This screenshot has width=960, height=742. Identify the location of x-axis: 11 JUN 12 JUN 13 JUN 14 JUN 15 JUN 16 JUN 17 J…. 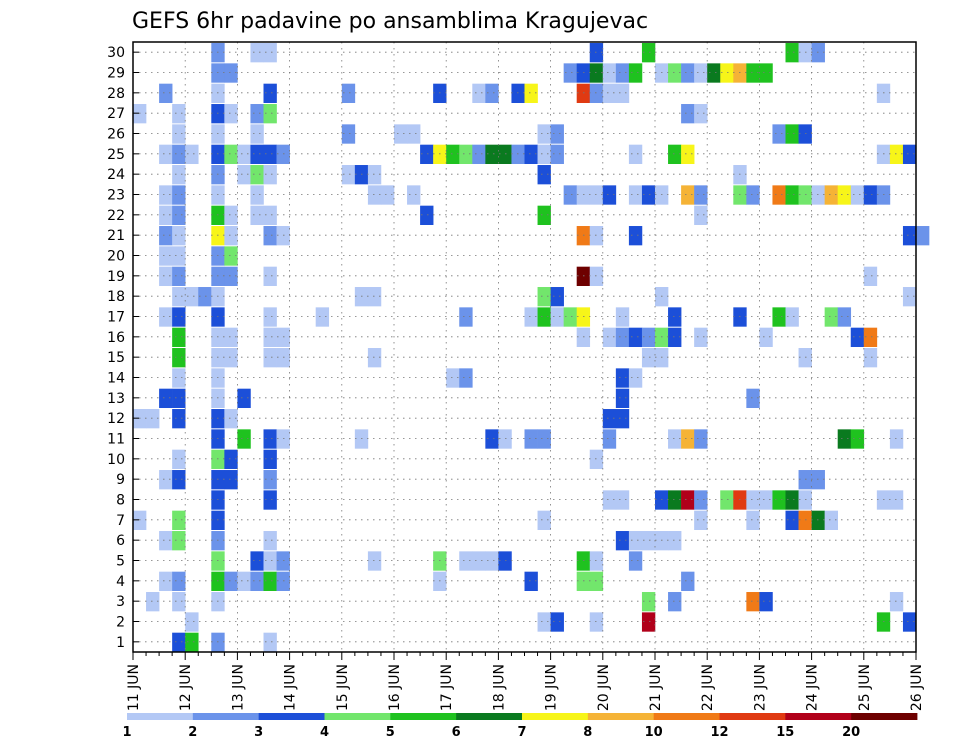
(525, 681).